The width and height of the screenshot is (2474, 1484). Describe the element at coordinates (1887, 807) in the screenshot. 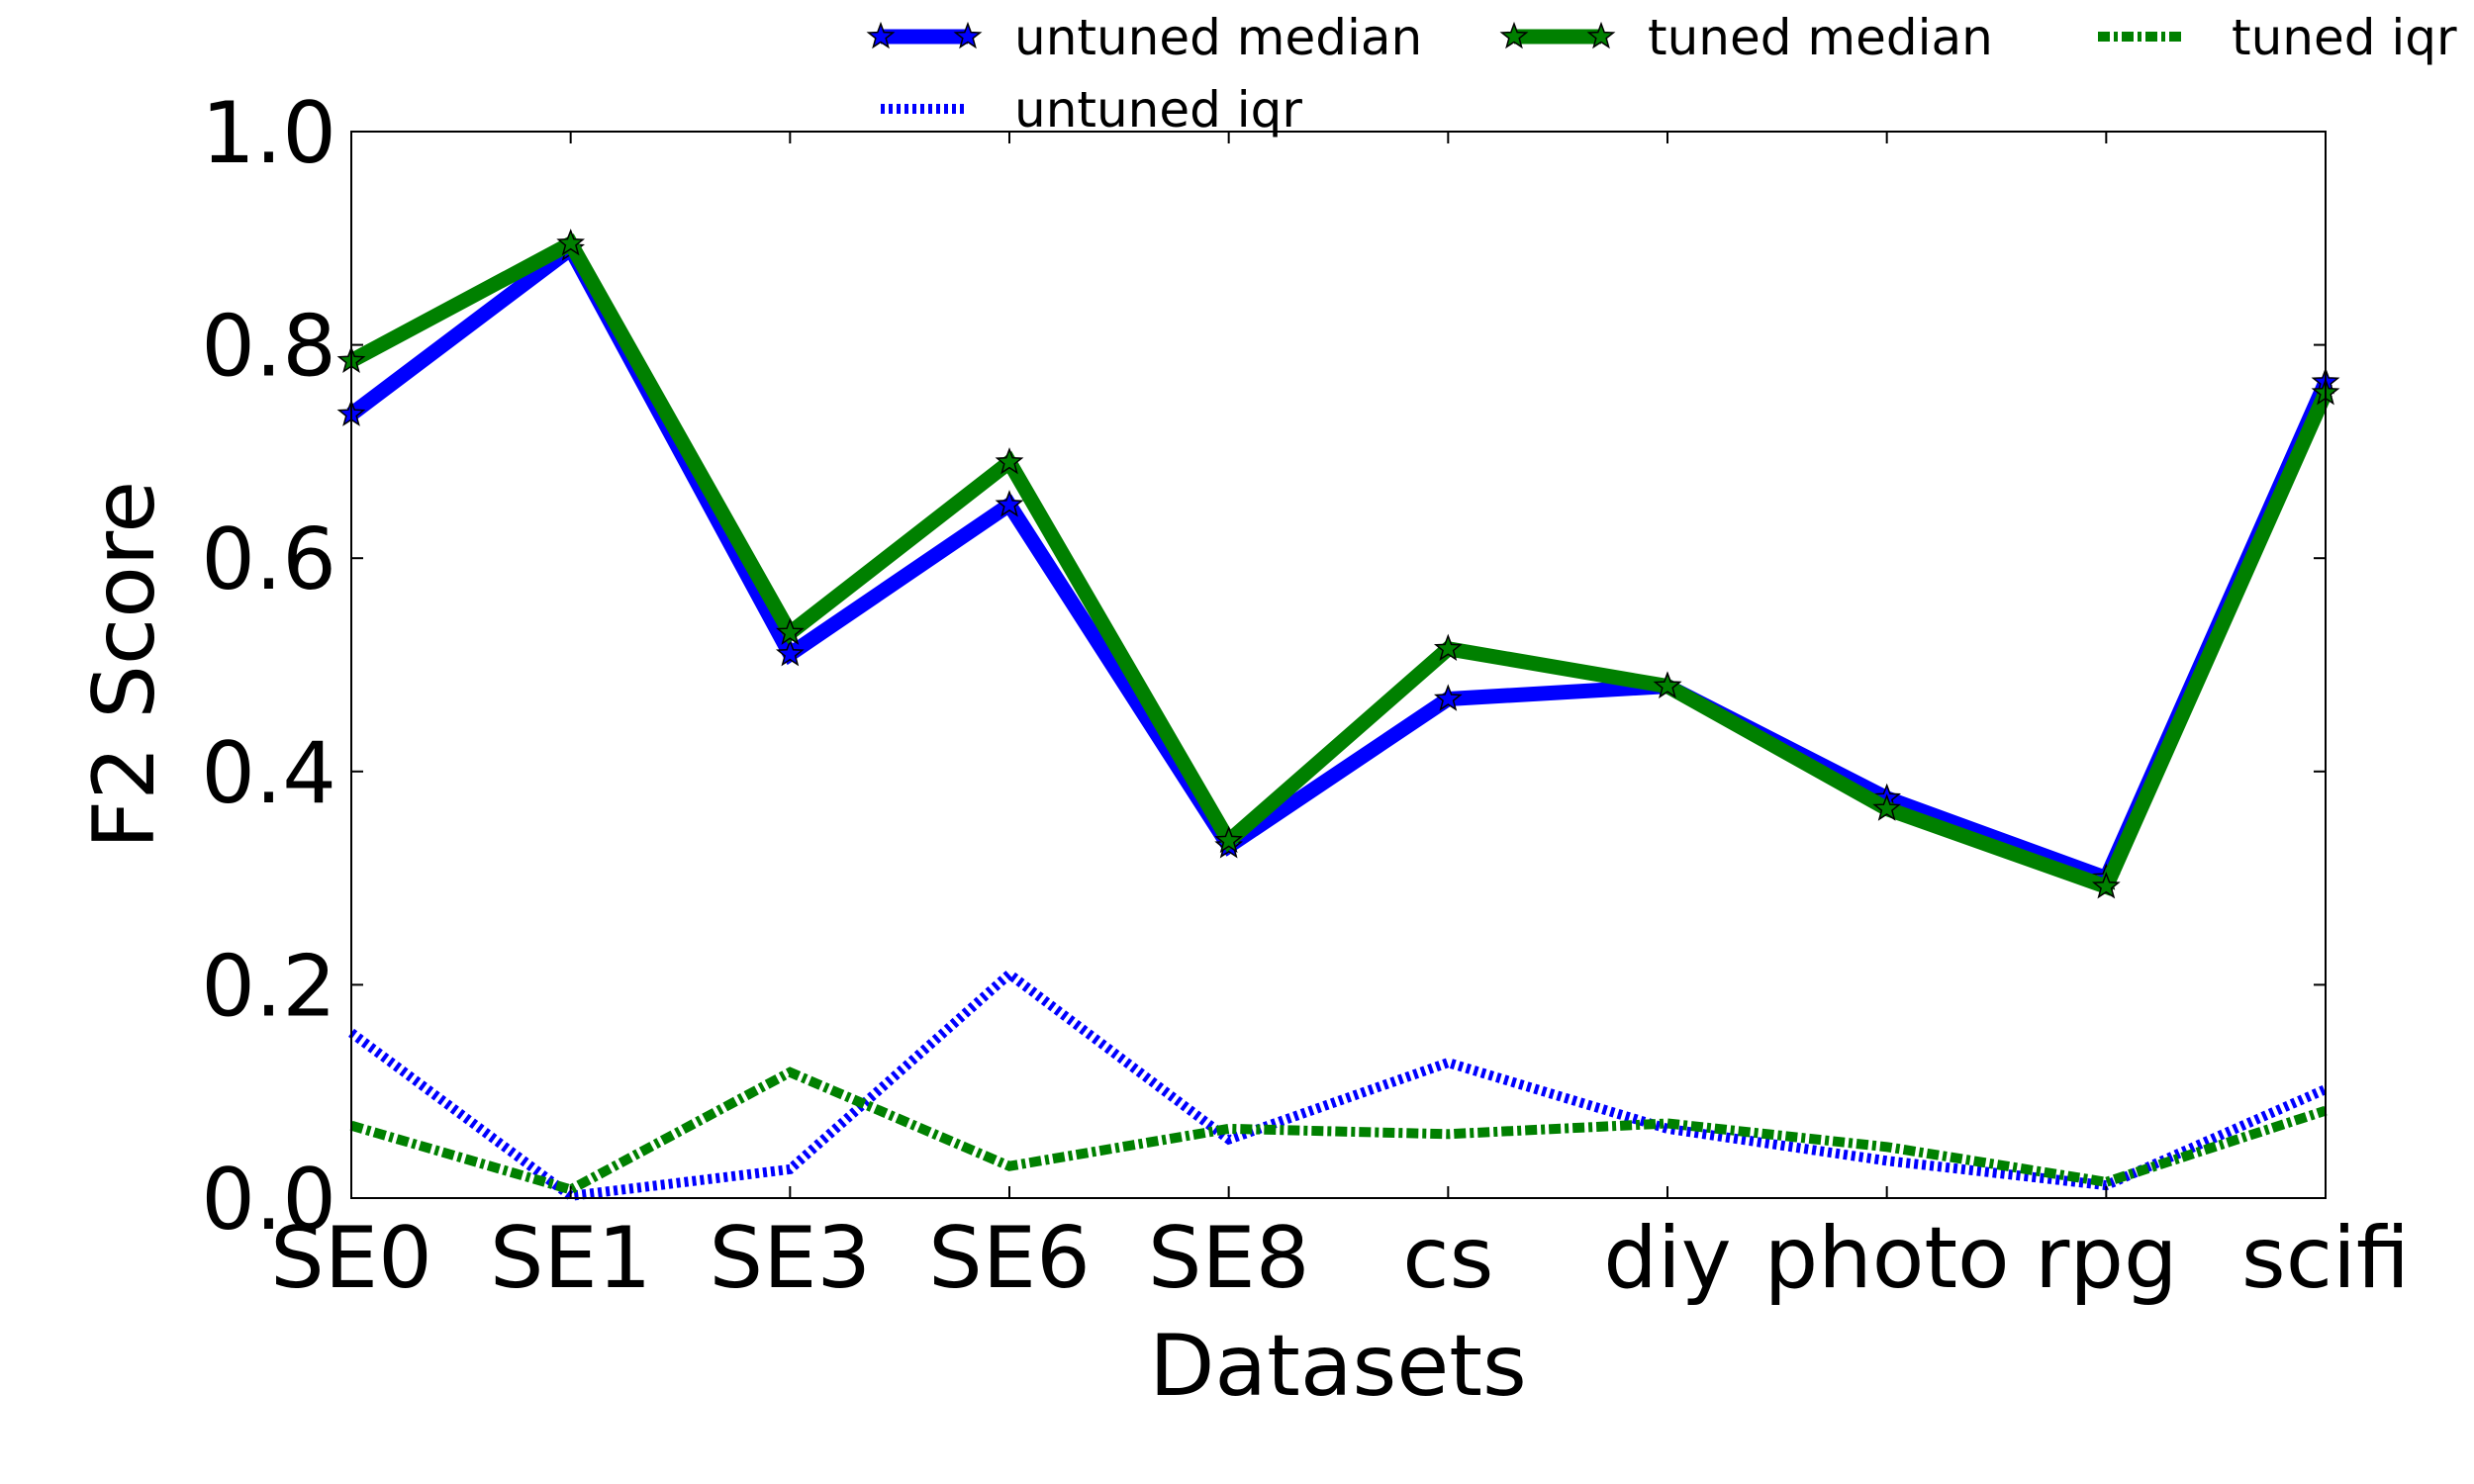

I see `data-point-tuned-median-photo` at that location.